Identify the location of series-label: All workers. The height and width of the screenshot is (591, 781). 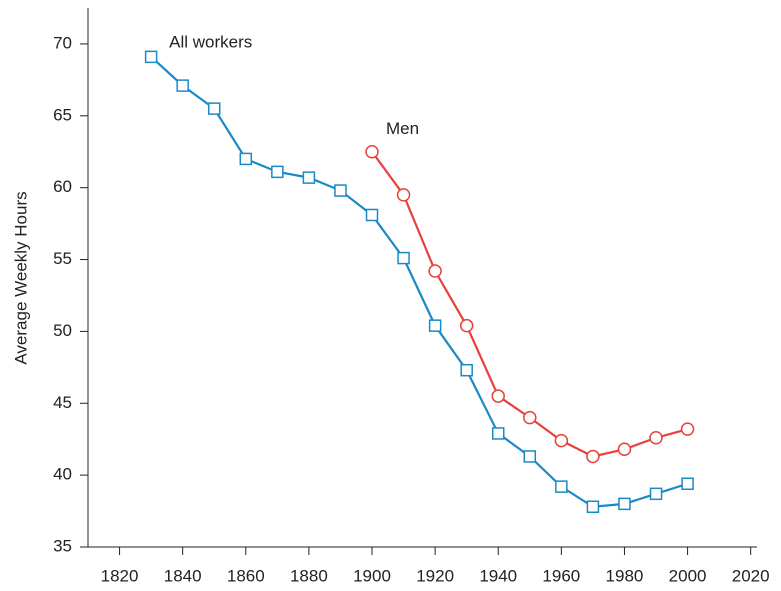
(210, 41).